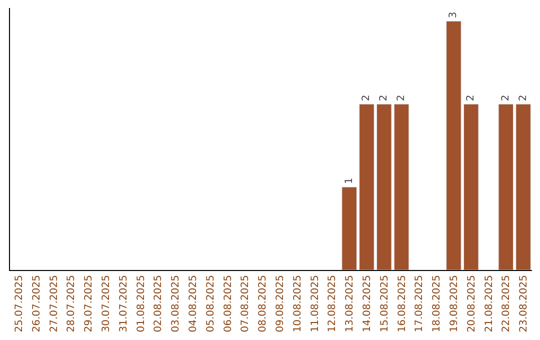 This screenshot has height=340, width=540. Describe the element at coordinates (263, 303) in the screenshot. I see `x-tick-label: 08.08.2025` at that location.